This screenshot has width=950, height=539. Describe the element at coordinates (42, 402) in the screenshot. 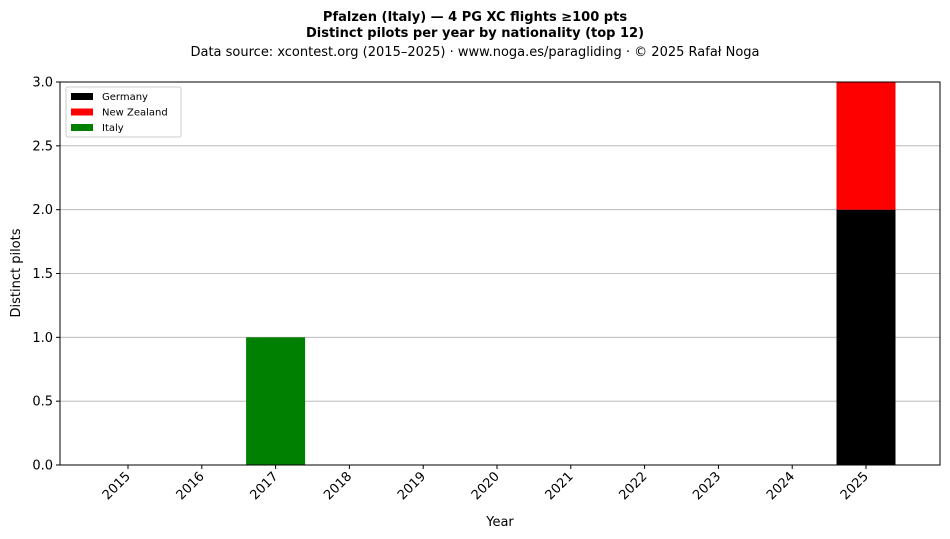

I see `y-tick-label: 0.5` at that location.